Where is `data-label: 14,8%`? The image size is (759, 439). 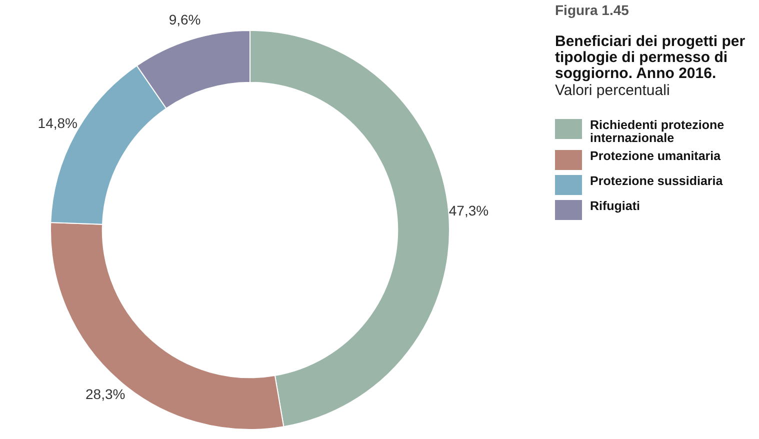 data-label: 14,8% is located at coordinates (58, 123).